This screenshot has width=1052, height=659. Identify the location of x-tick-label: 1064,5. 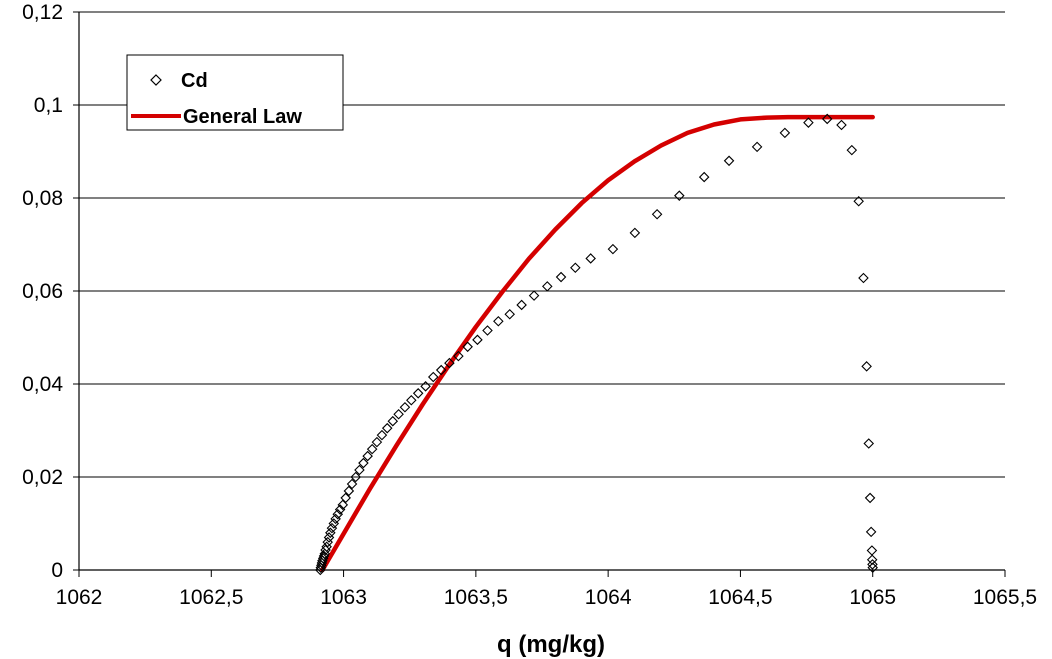
(740, 597).